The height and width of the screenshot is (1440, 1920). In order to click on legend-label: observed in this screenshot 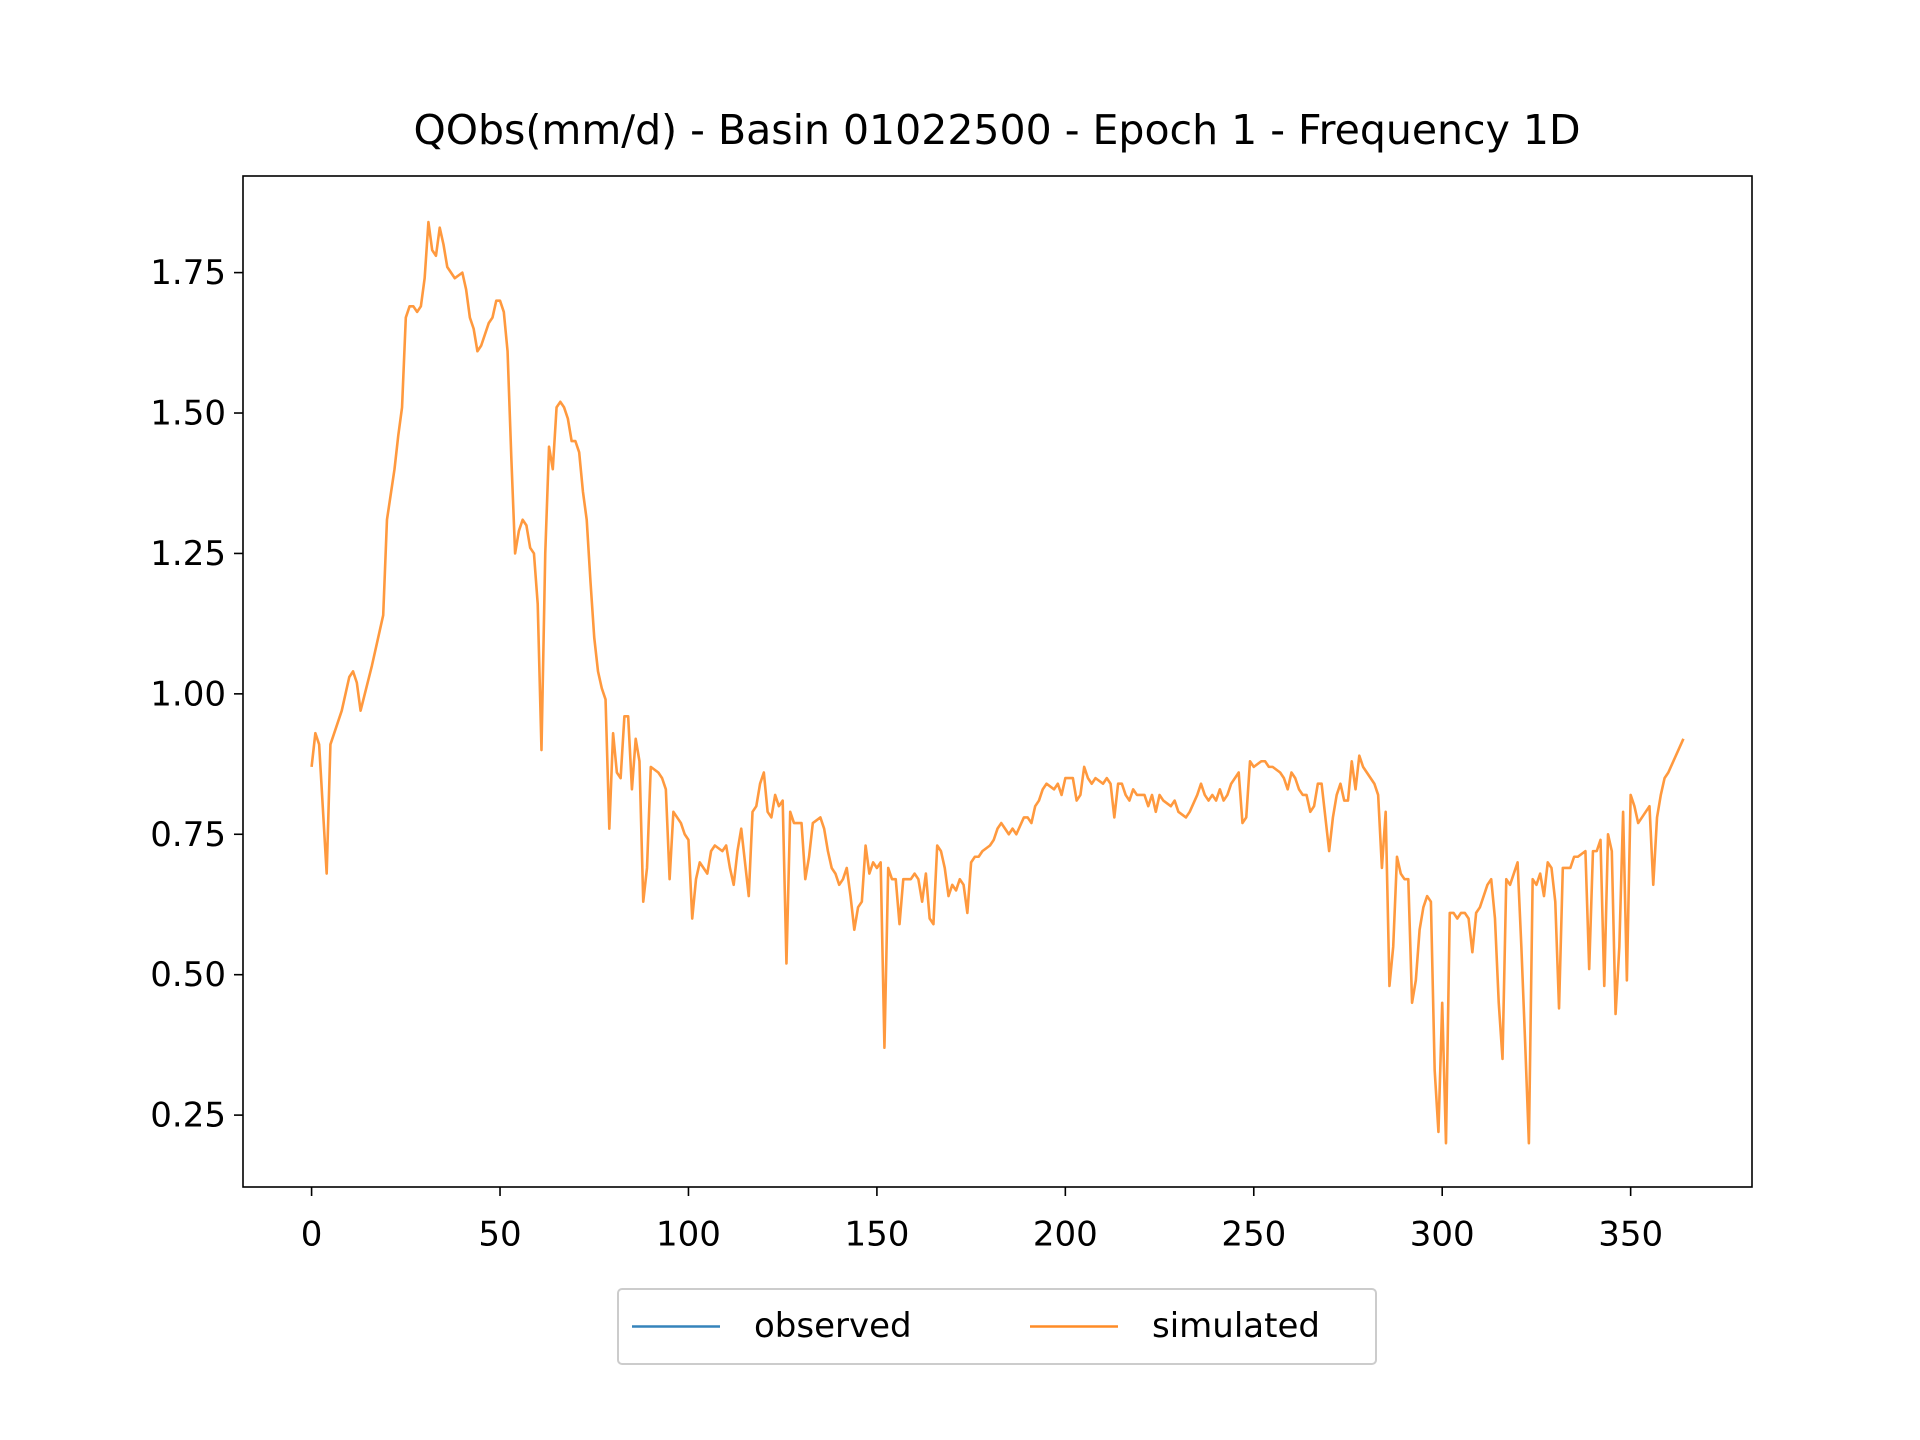, I will do `click(833, 1326)`.